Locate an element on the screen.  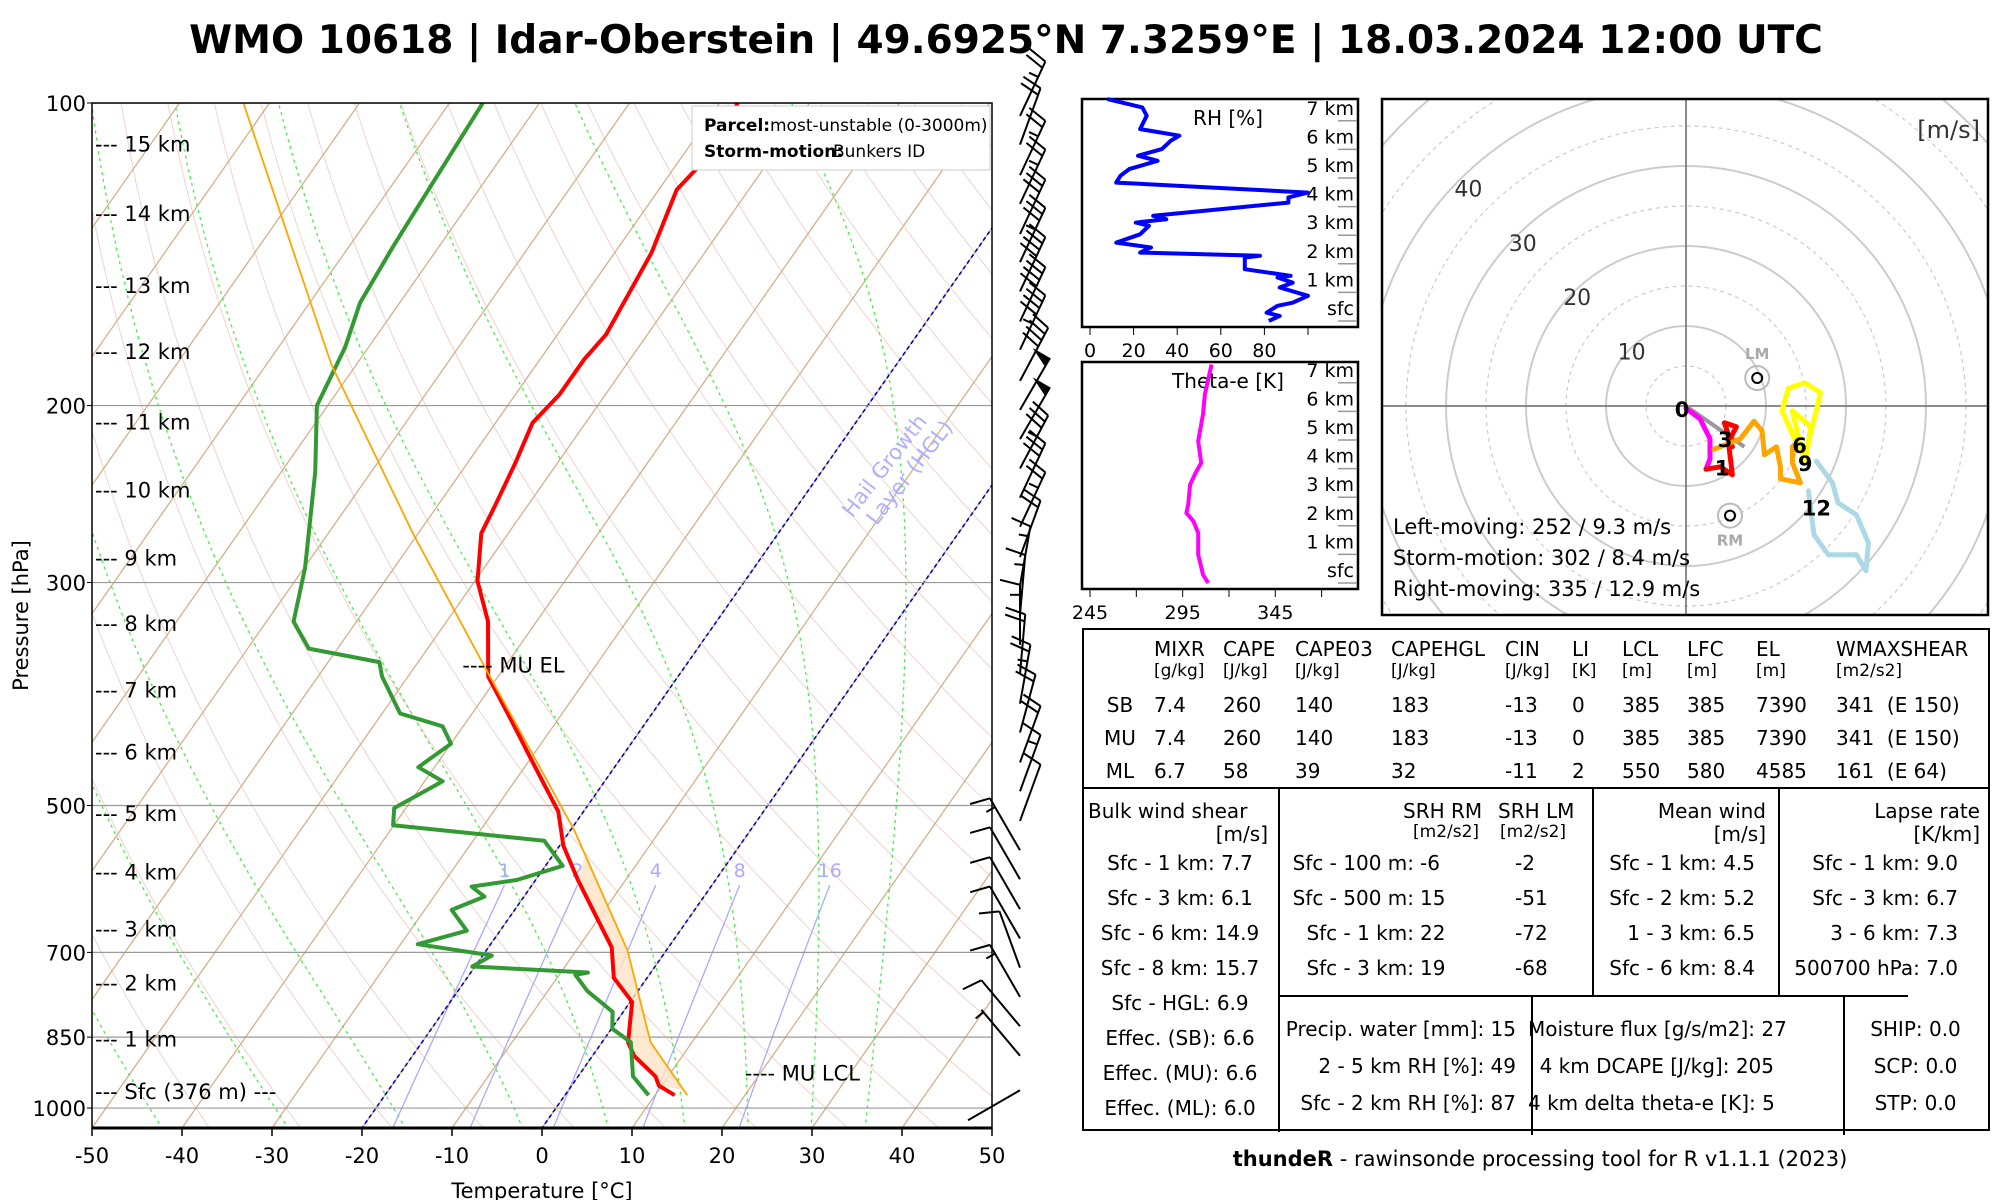
param-header: LFC is located at coordinates (1705, 649).